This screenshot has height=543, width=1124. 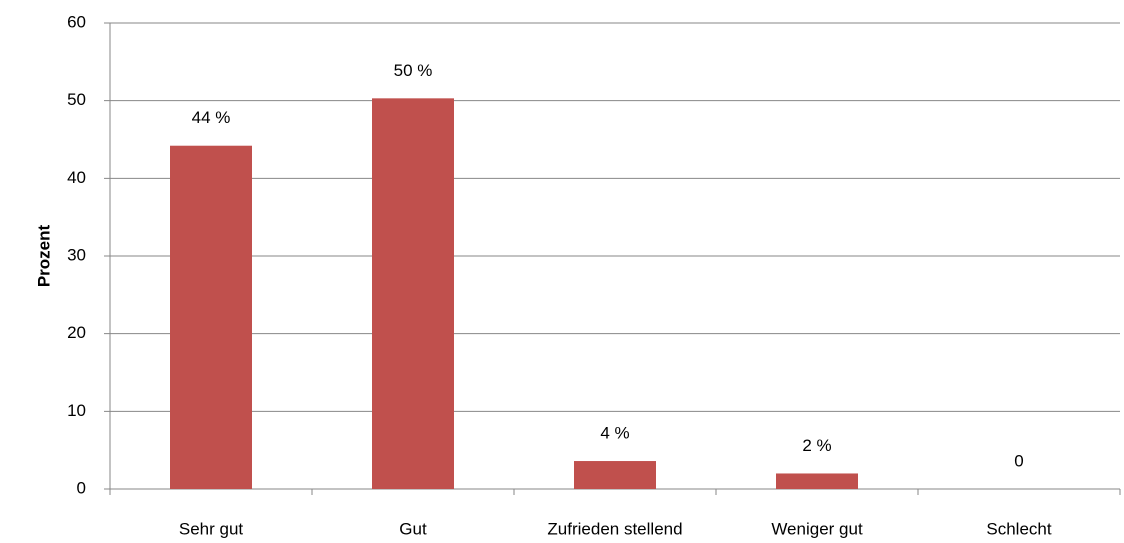 What do you see at coordinates (76, 410) in the screenshot?
I see `y-tick-label: 10` at bounding box center [76, 410].